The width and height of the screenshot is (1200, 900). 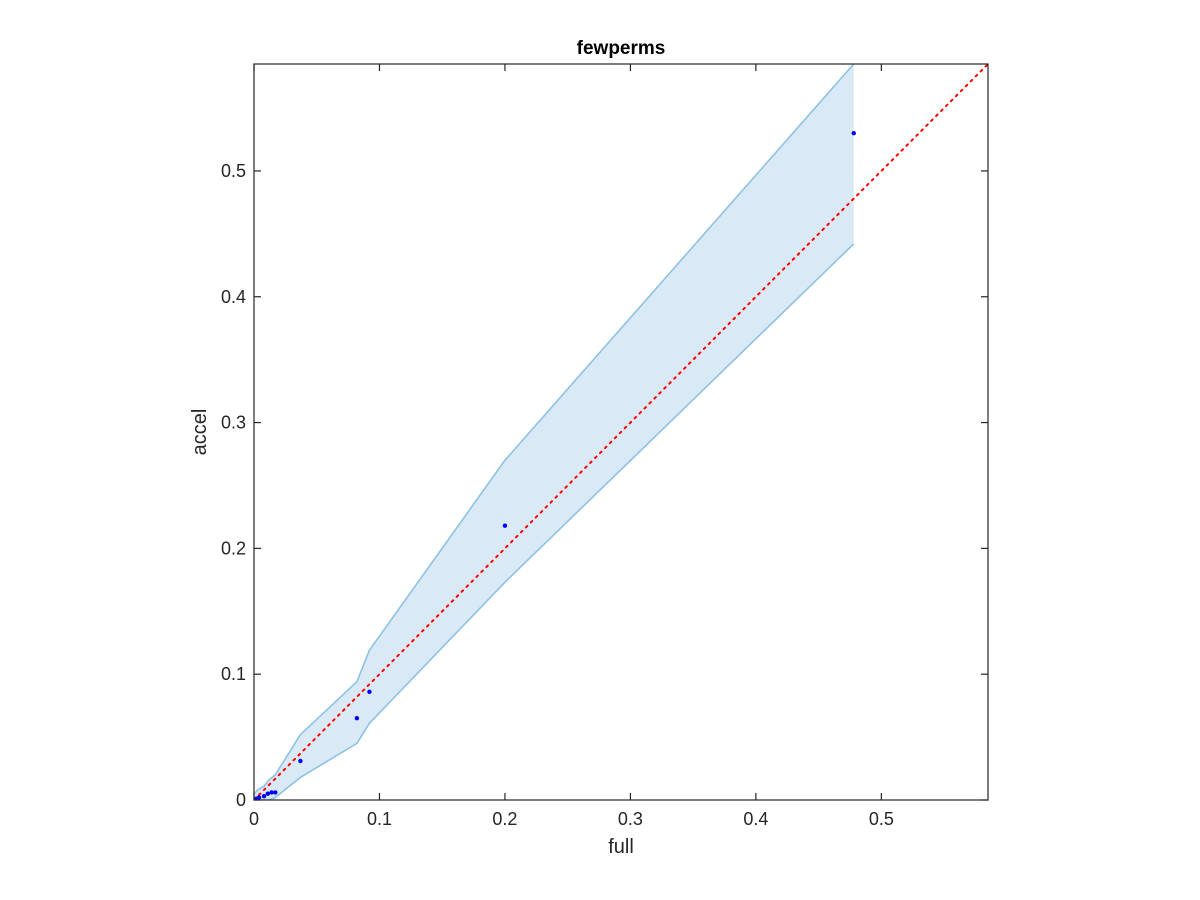 I want to click on x-tick-label: 0, so click(x=254, y=819).